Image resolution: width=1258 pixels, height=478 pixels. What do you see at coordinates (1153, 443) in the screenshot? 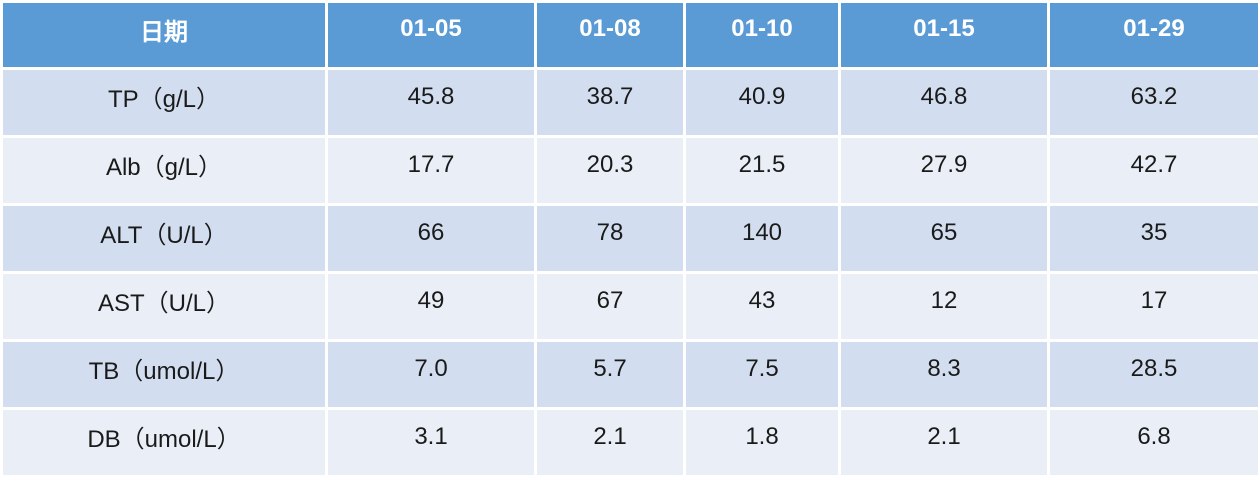
I see `table-cell: 6.8` at bounding box center [1153, 443].